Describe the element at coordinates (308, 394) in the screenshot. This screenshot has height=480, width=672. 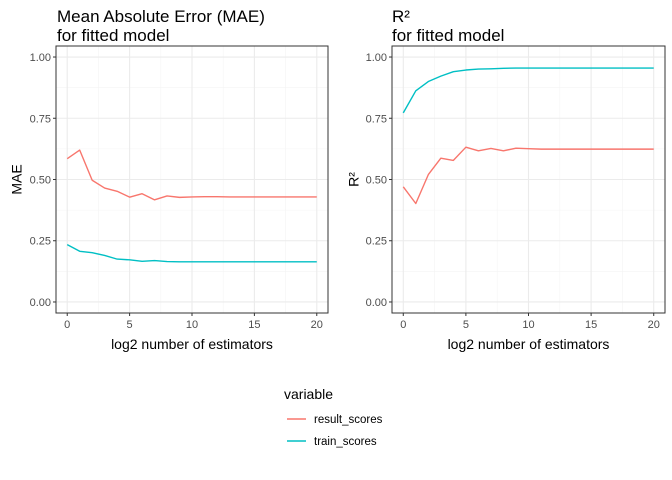
I see `legend-title: variable` at that location.